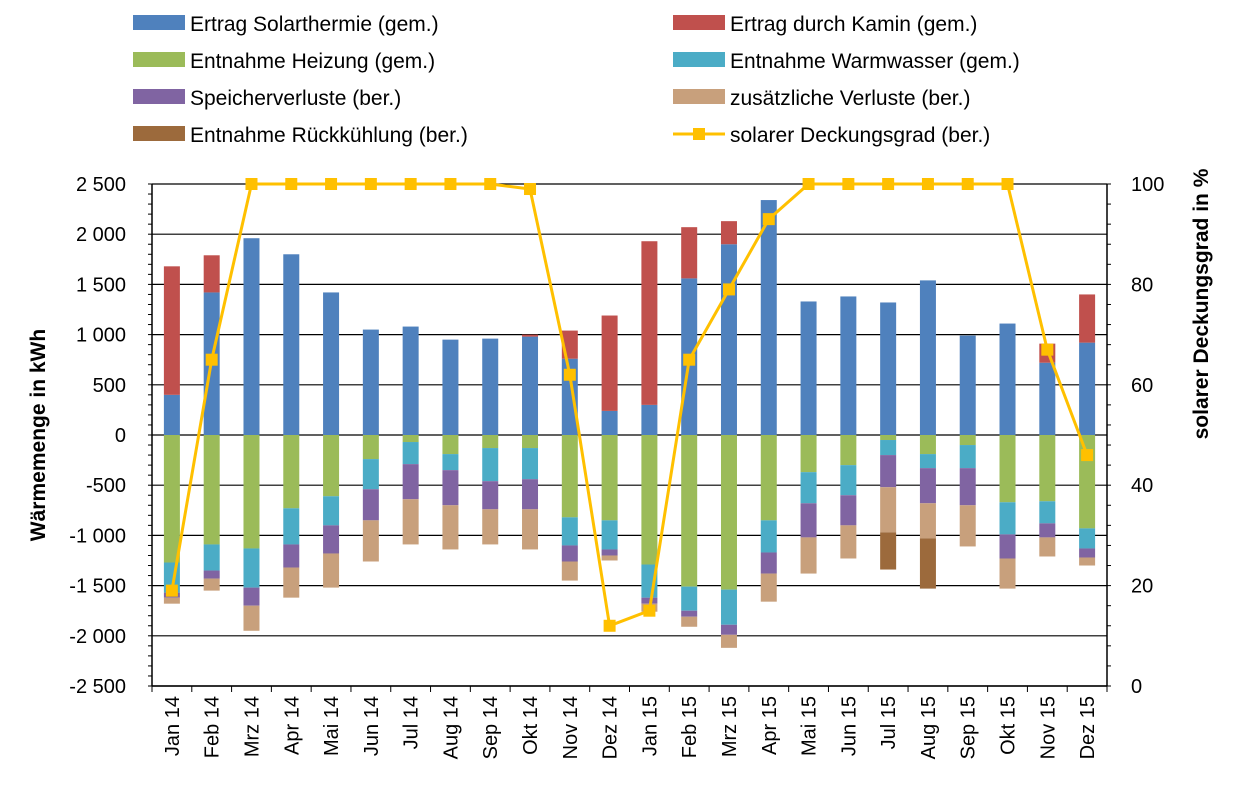 The image size is (1237, 802). Describe the element at coordinates (929, 727) in the screenshot. I see `x-category-label: Aug 15` at that location.